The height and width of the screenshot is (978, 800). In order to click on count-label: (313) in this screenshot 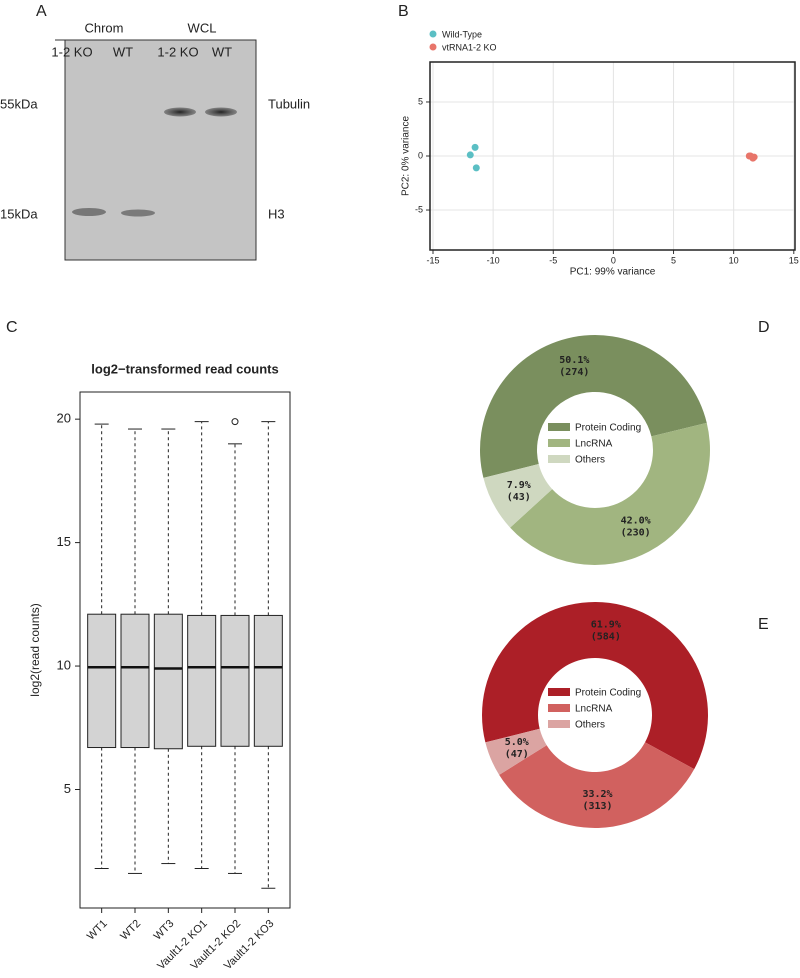, I will do `click(597, 806)`.